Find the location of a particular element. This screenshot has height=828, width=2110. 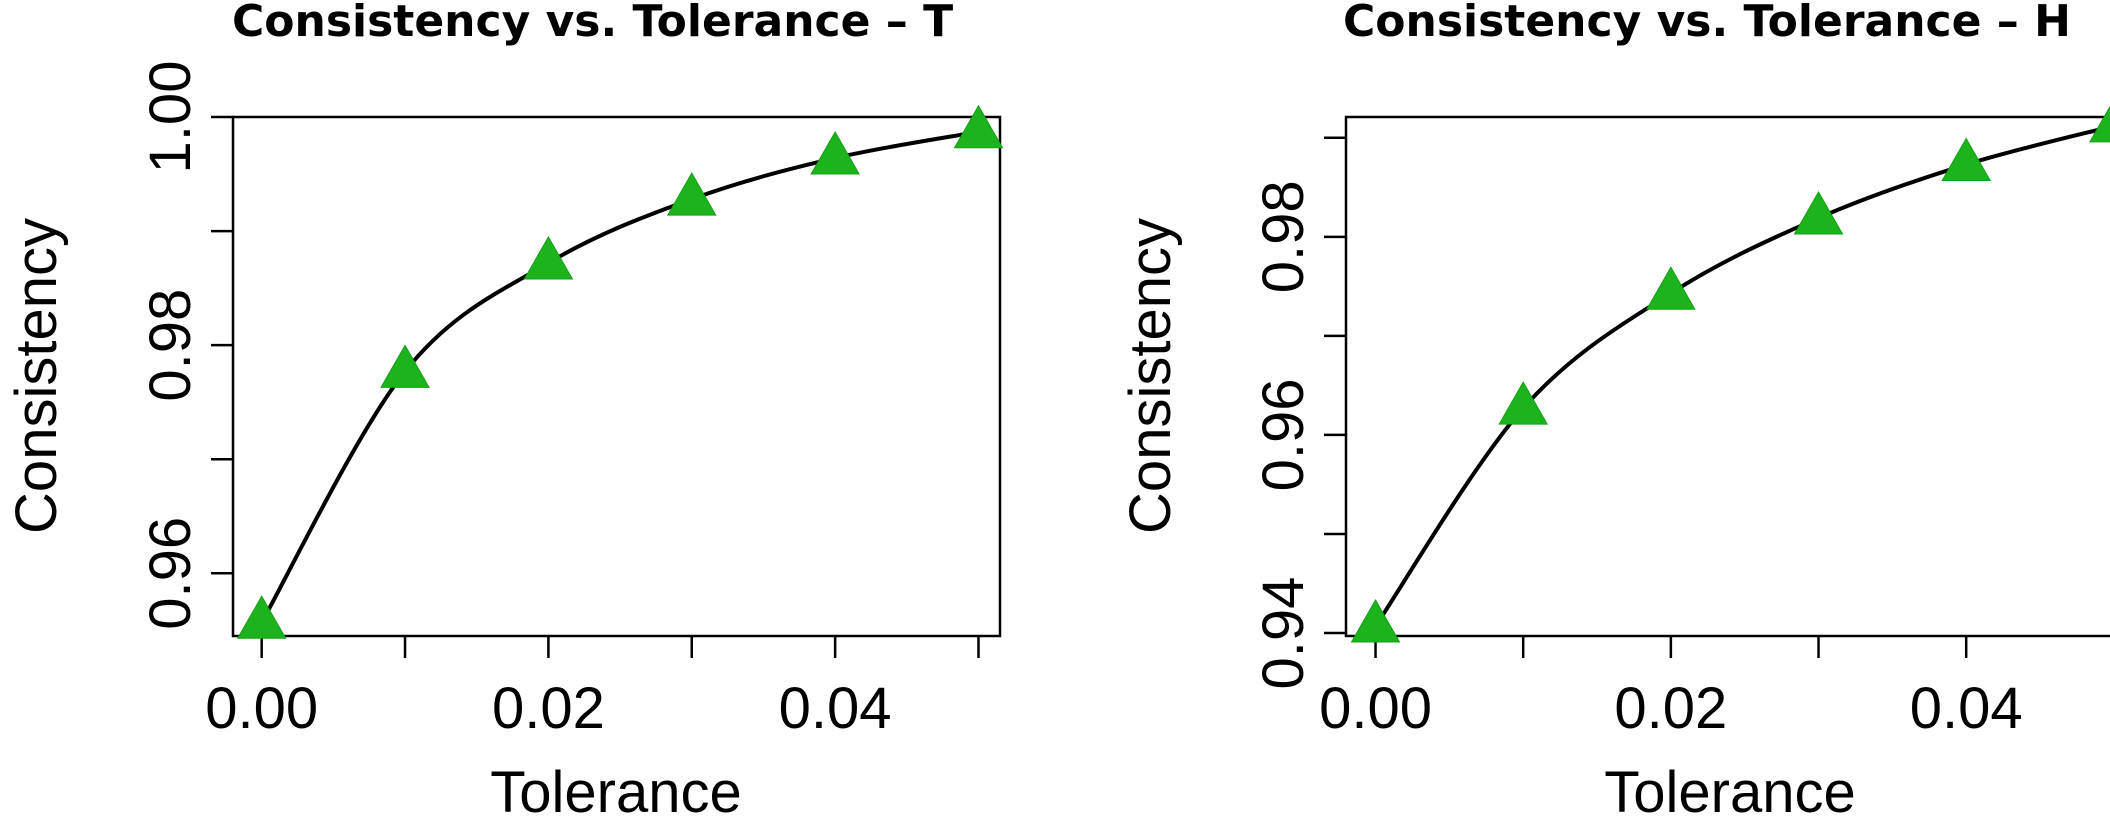

y-tick-label: 0.94 is located at coordinates (1283, 633).